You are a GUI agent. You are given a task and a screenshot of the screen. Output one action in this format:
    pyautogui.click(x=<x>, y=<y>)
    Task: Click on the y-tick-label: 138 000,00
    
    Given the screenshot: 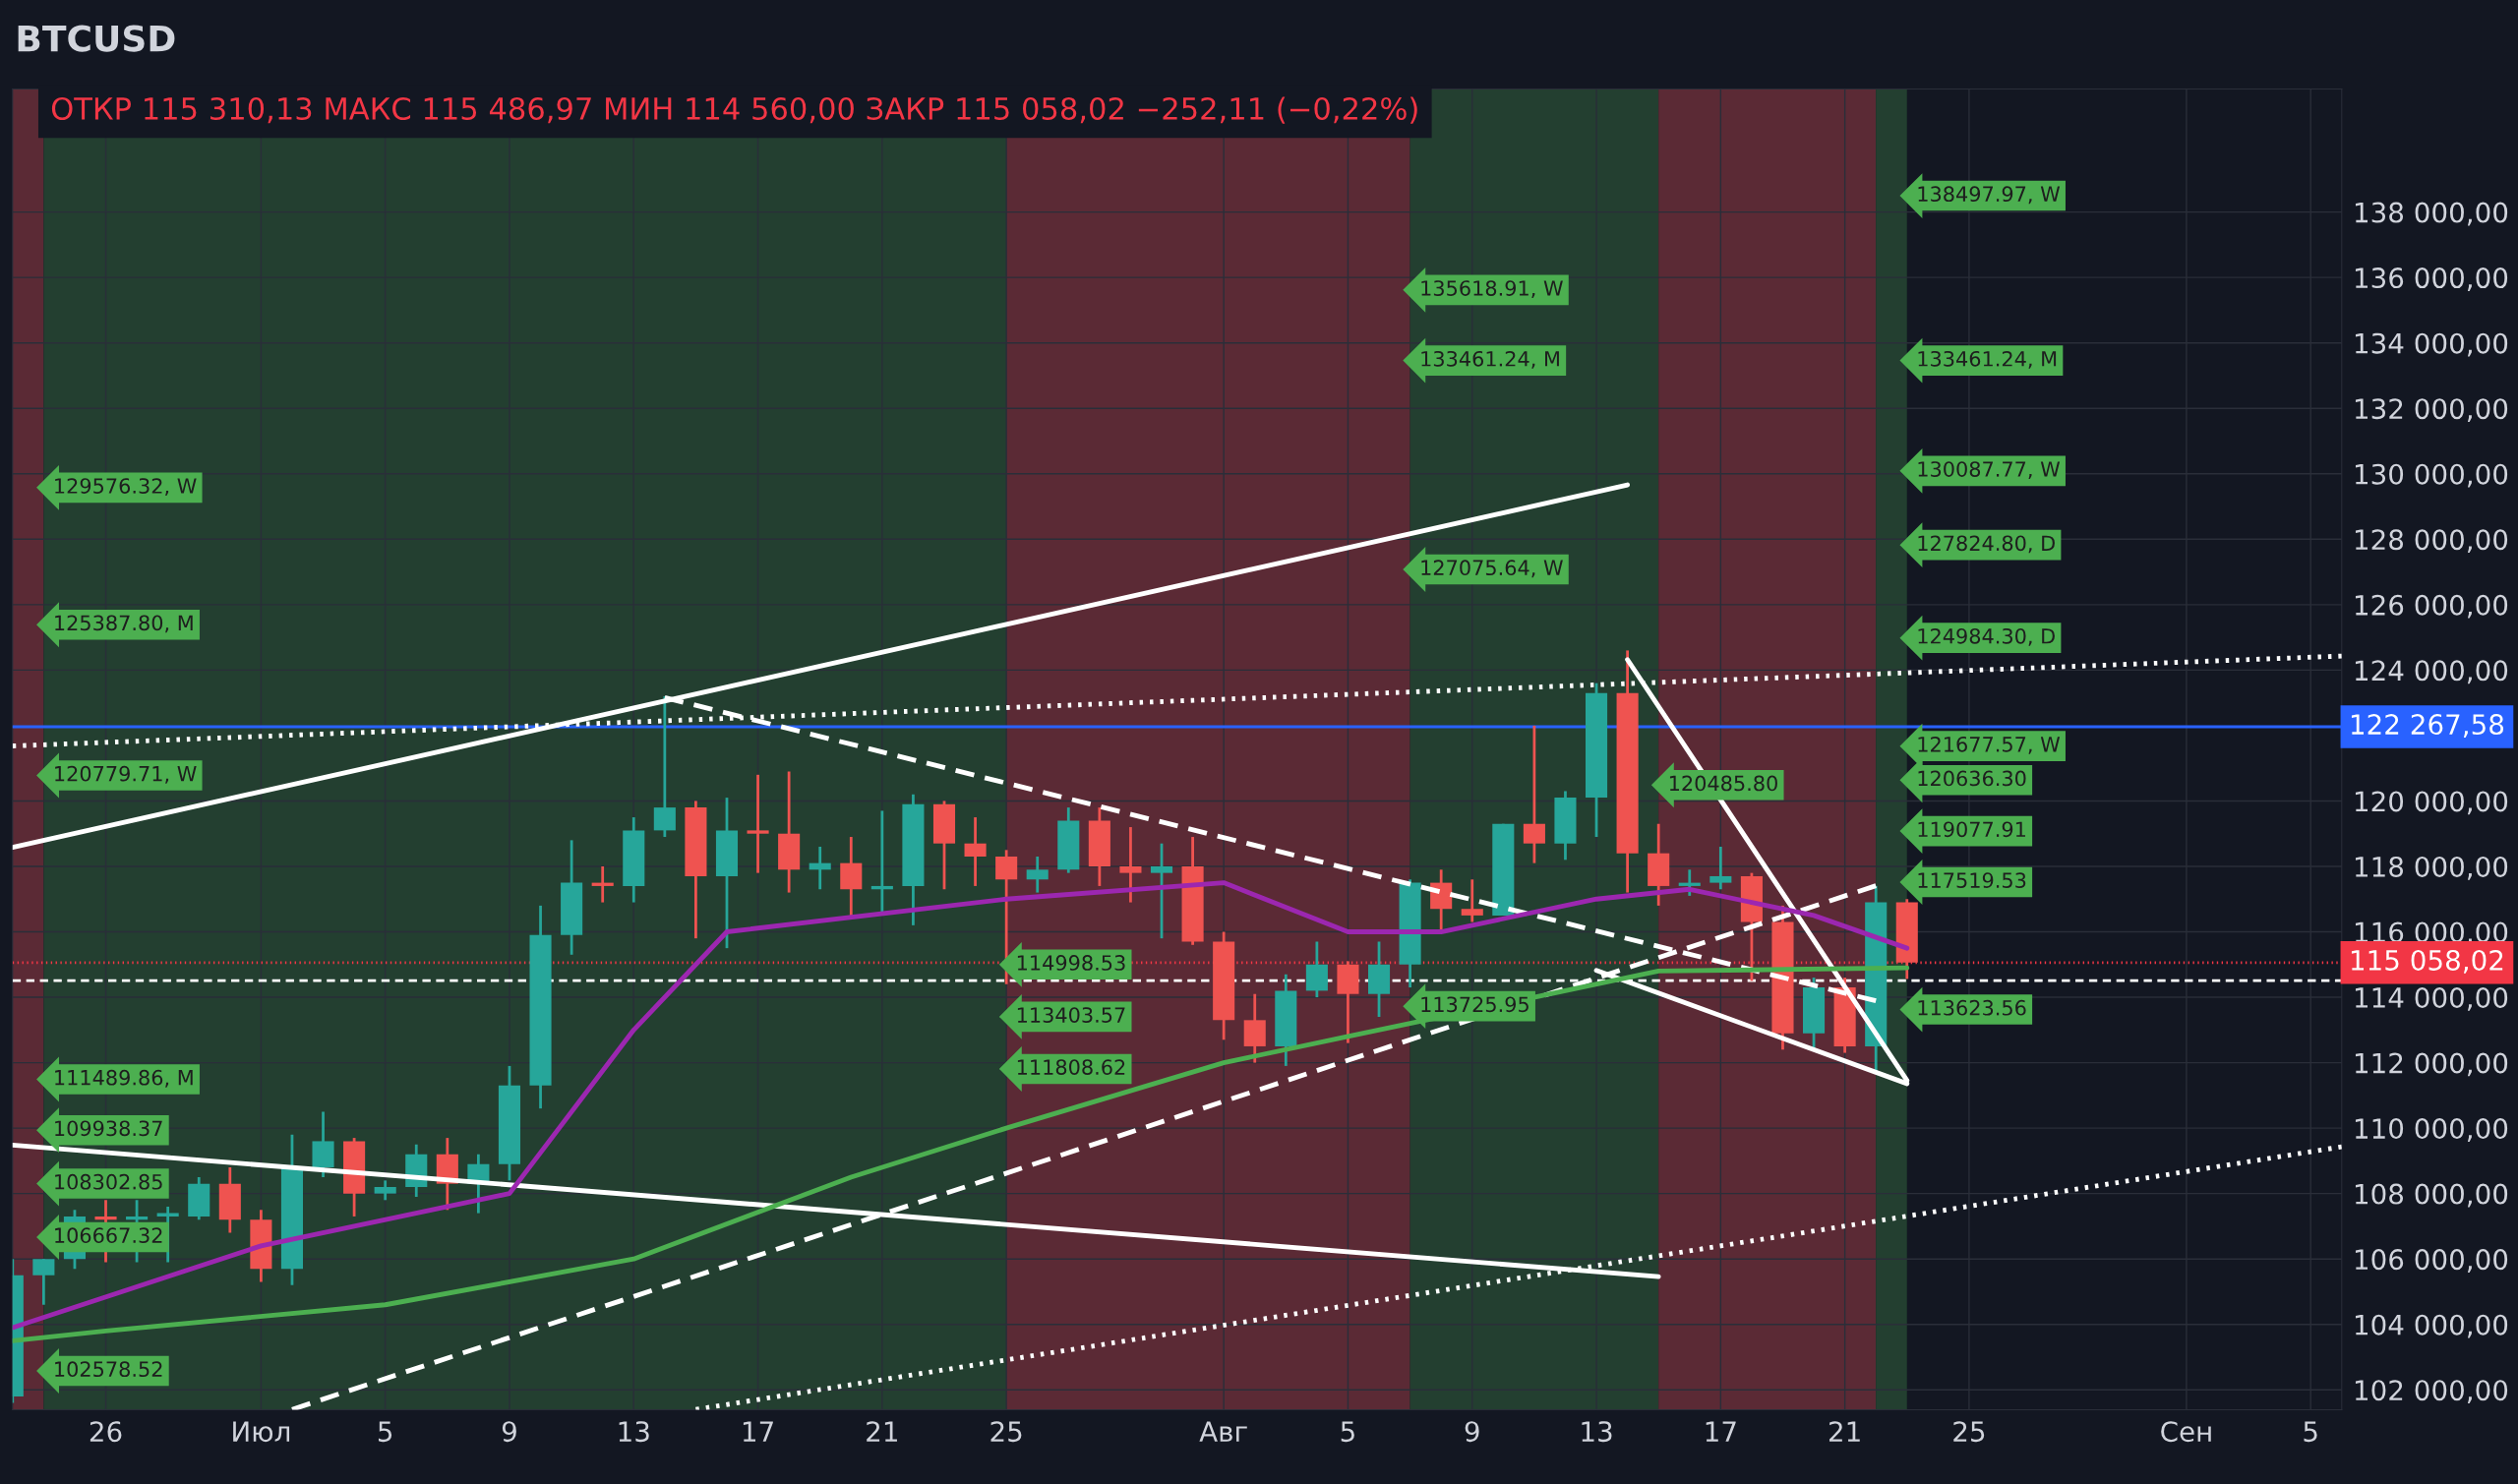 What is the action you would take?
    pyautogui.click(x=2431, y=214)
    